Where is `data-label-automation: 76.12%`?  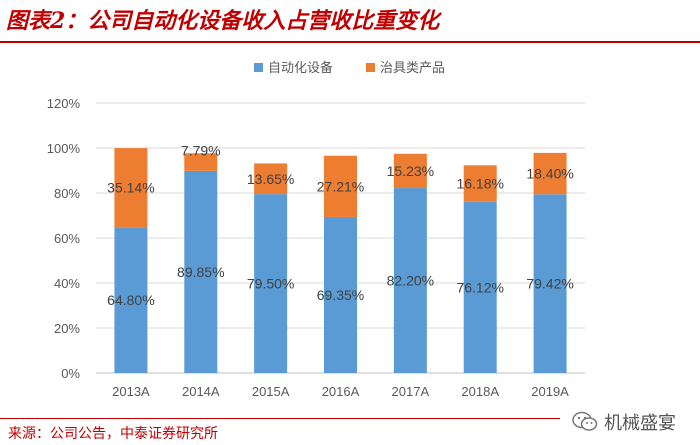
data-label-automation: 76.12% is located at coordinates (479, 287).